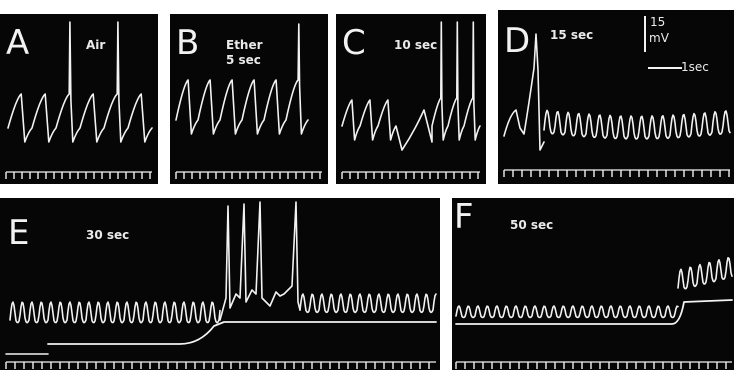  I want to click on panel-e-oscillation-post, so click(368, 303).